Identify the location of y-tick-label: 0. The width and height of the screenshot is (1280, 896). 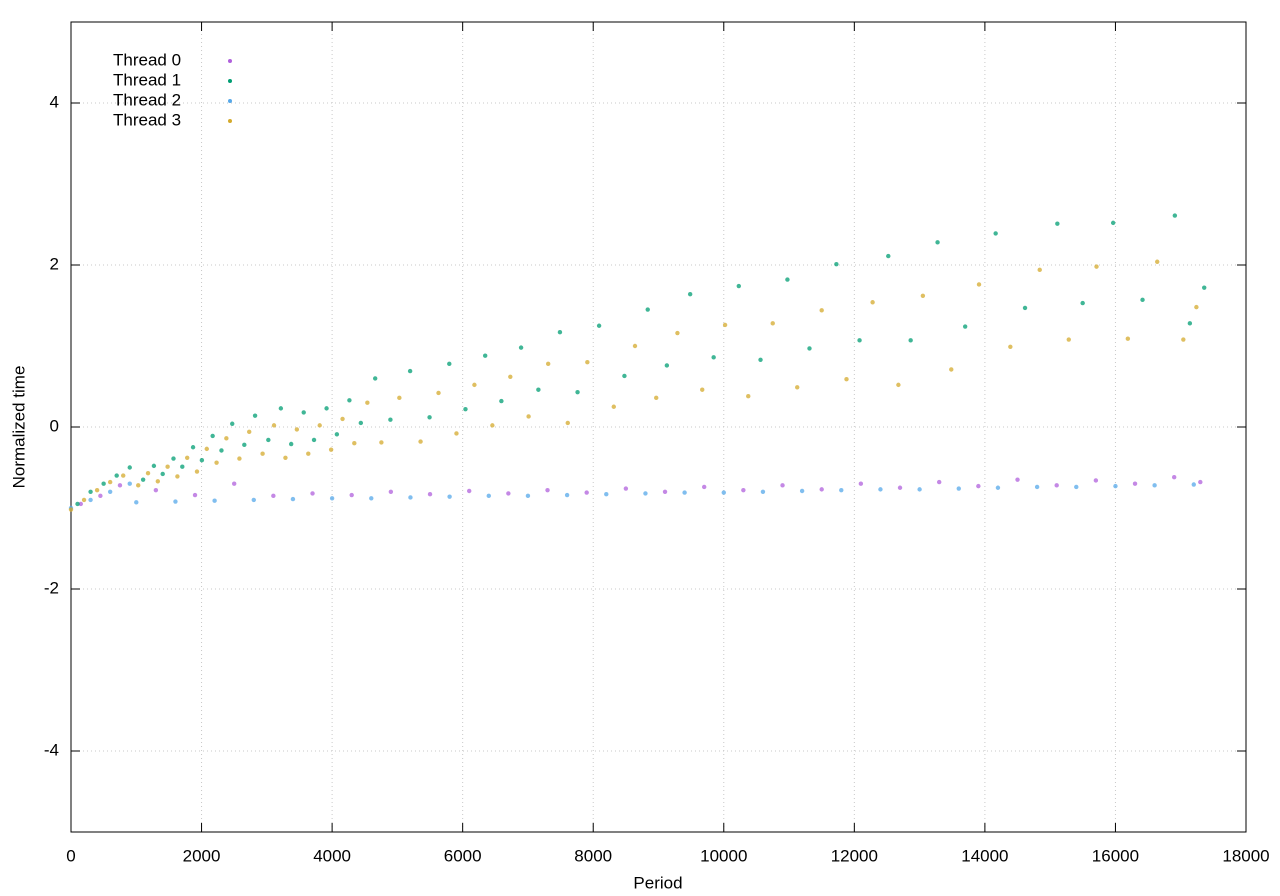
(54, 425).